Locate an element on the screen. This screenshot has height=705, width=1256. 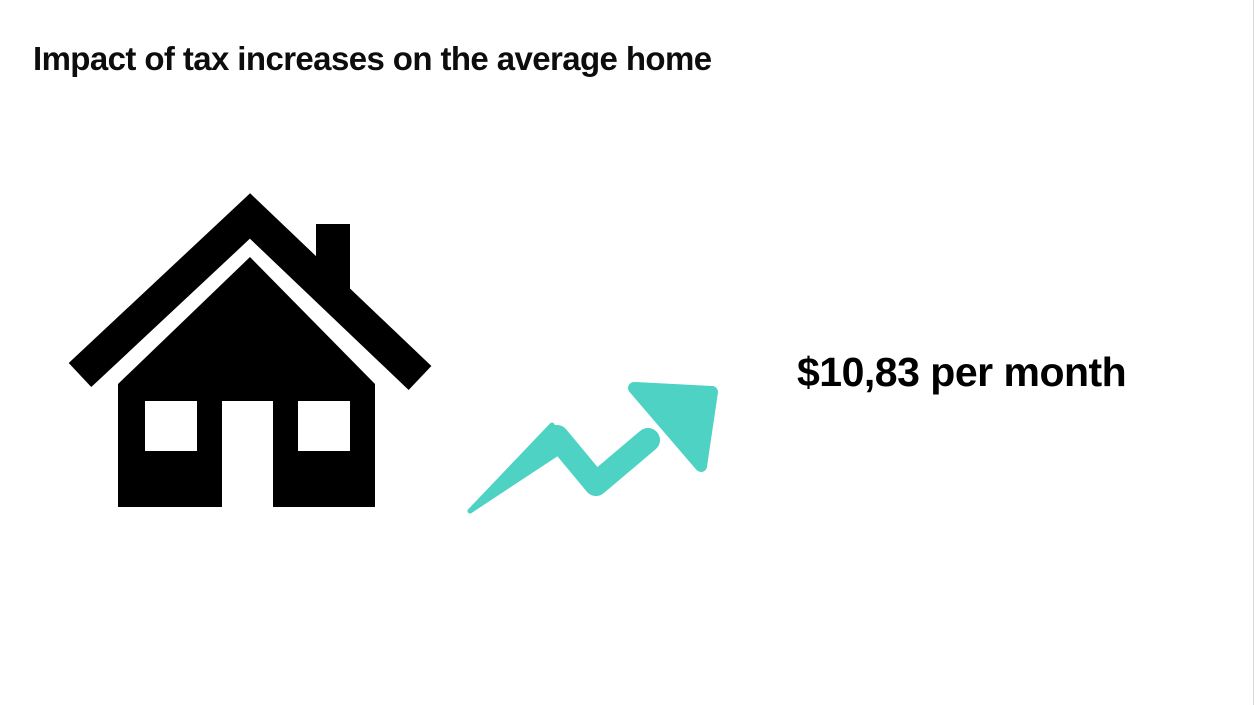
trending-up-arrow-icon is located at coordinates (590, 448).